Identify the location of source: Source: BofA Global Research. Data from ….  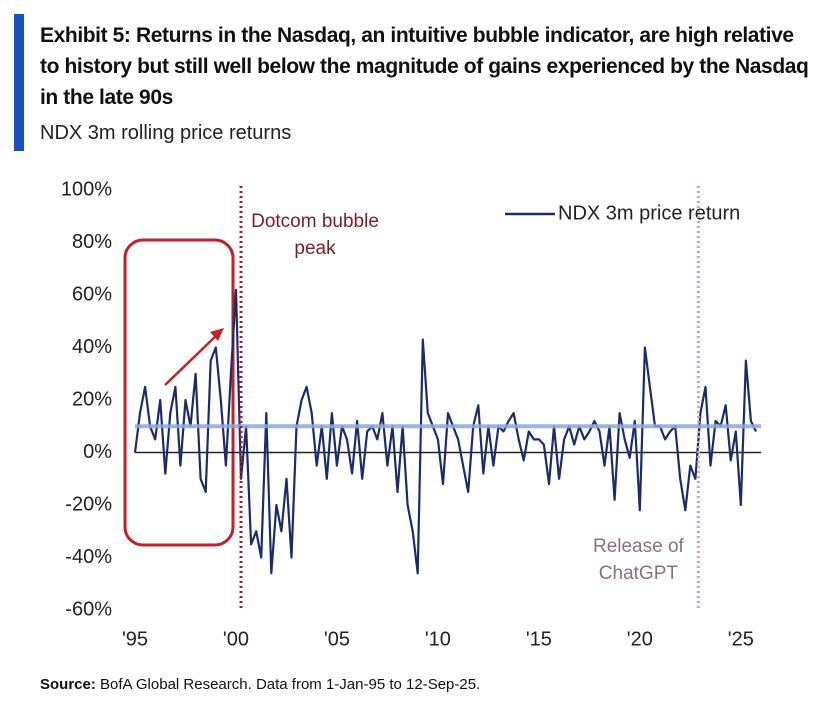
(260, 684).